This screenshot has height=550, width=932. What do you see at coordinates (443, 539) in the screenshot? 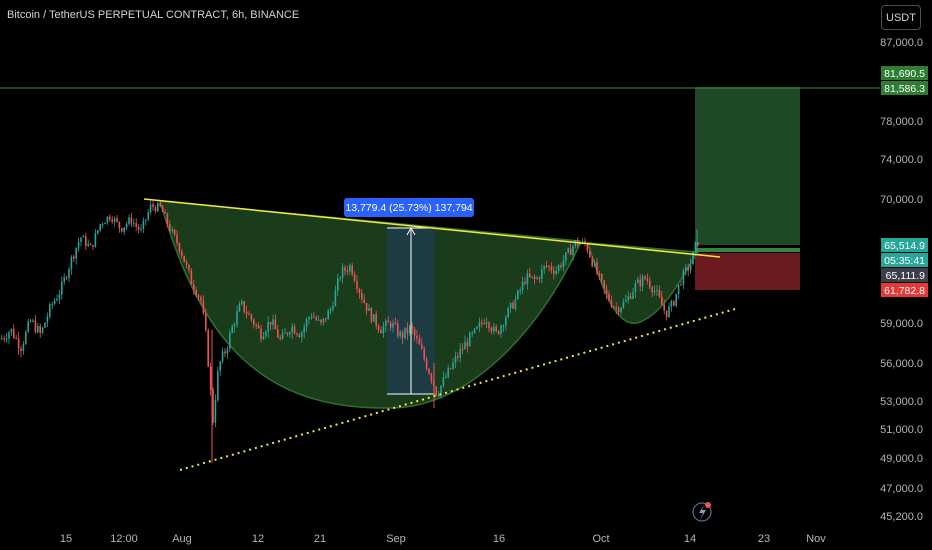
I see `time-axis: 15 12:00 Aug 12 21 Sep 16 Oct 14 23 Nov` at bounding box center [443, 539].